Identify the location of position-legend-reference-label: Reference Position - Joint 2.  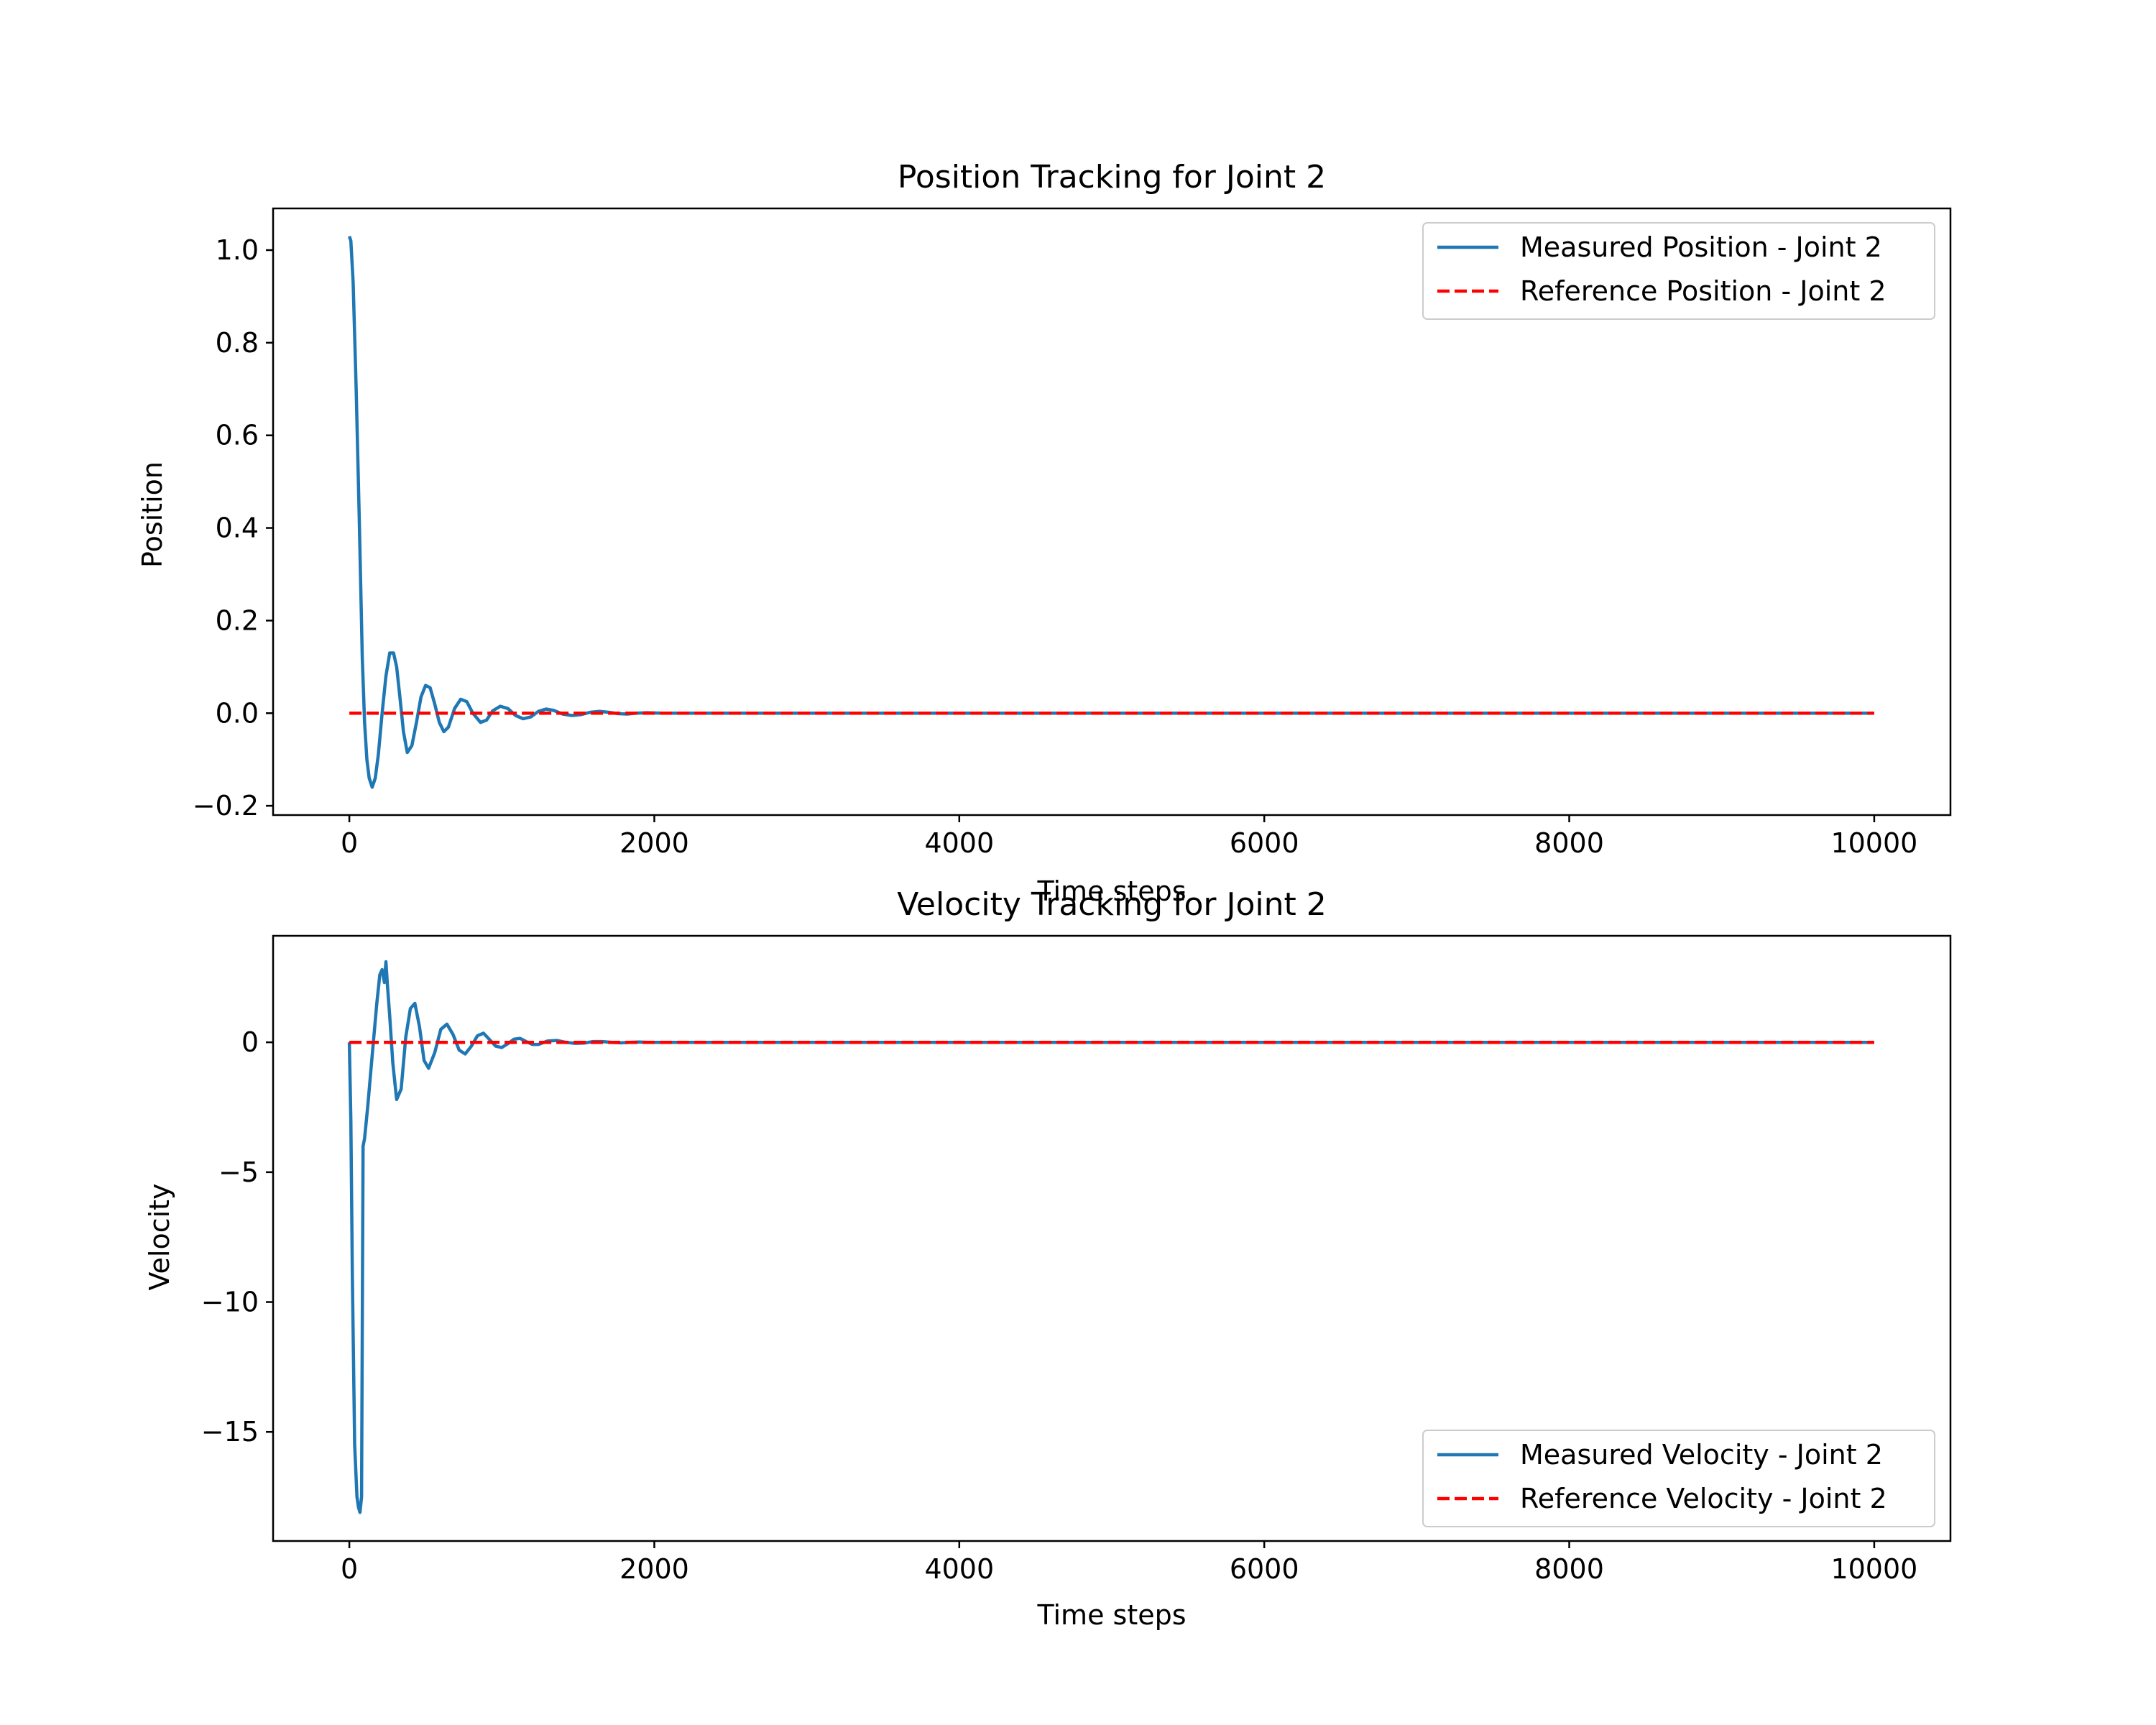
(1703, 291).